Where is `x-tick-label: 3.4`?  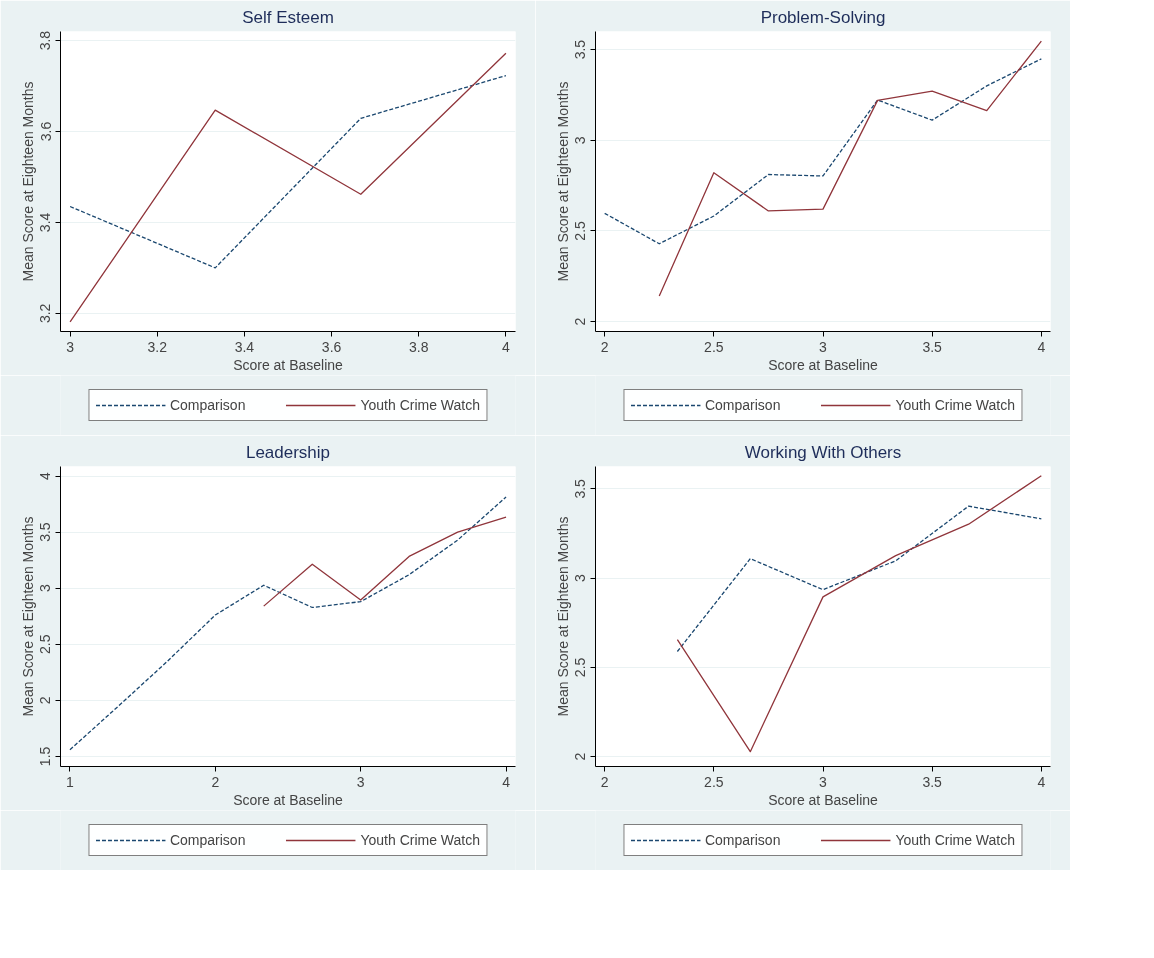
x-tick-label: 3.4 is located at coordinates (244, 346).